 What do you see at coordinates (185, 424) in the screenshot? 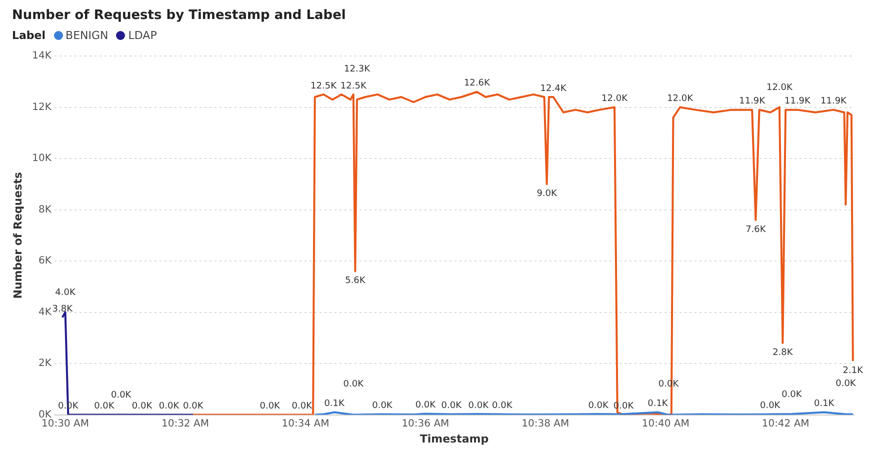
I see `x-tick-label: 10:32 AM` at bounding box center [185, 424].